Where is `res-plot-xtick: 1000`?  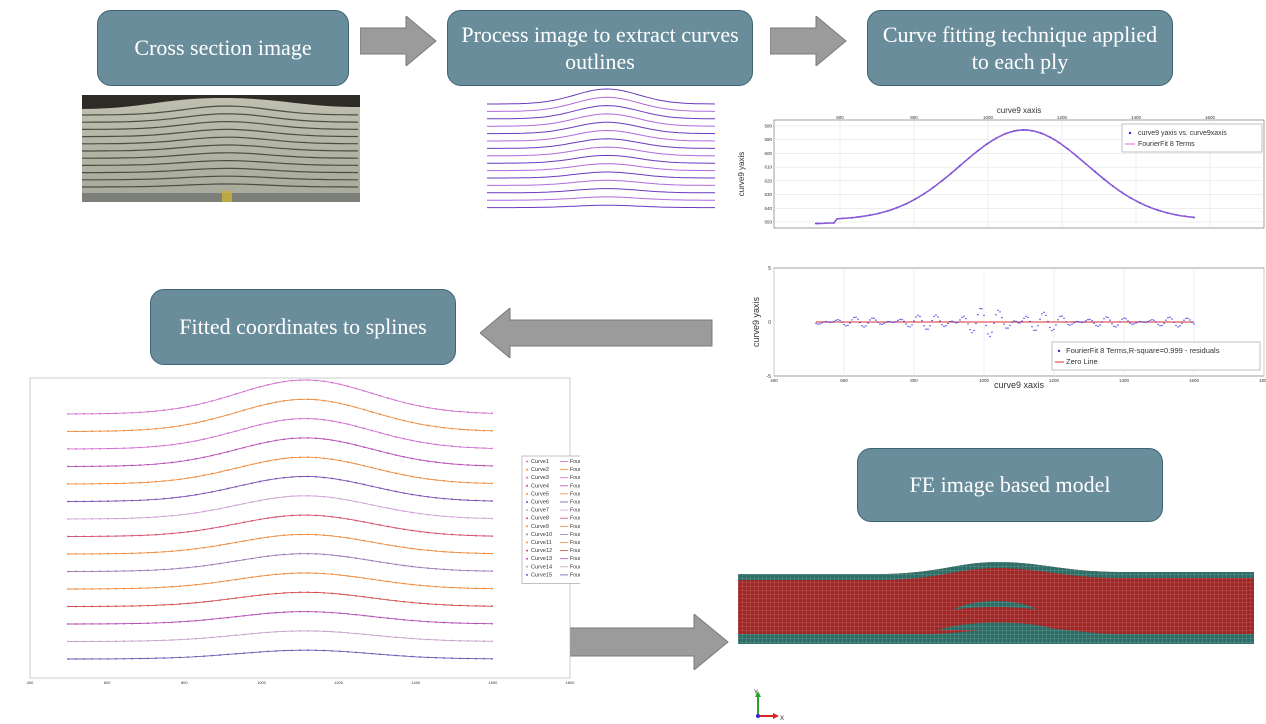 res-plot-xtick: 1000 is located at coordinates (984, 380).